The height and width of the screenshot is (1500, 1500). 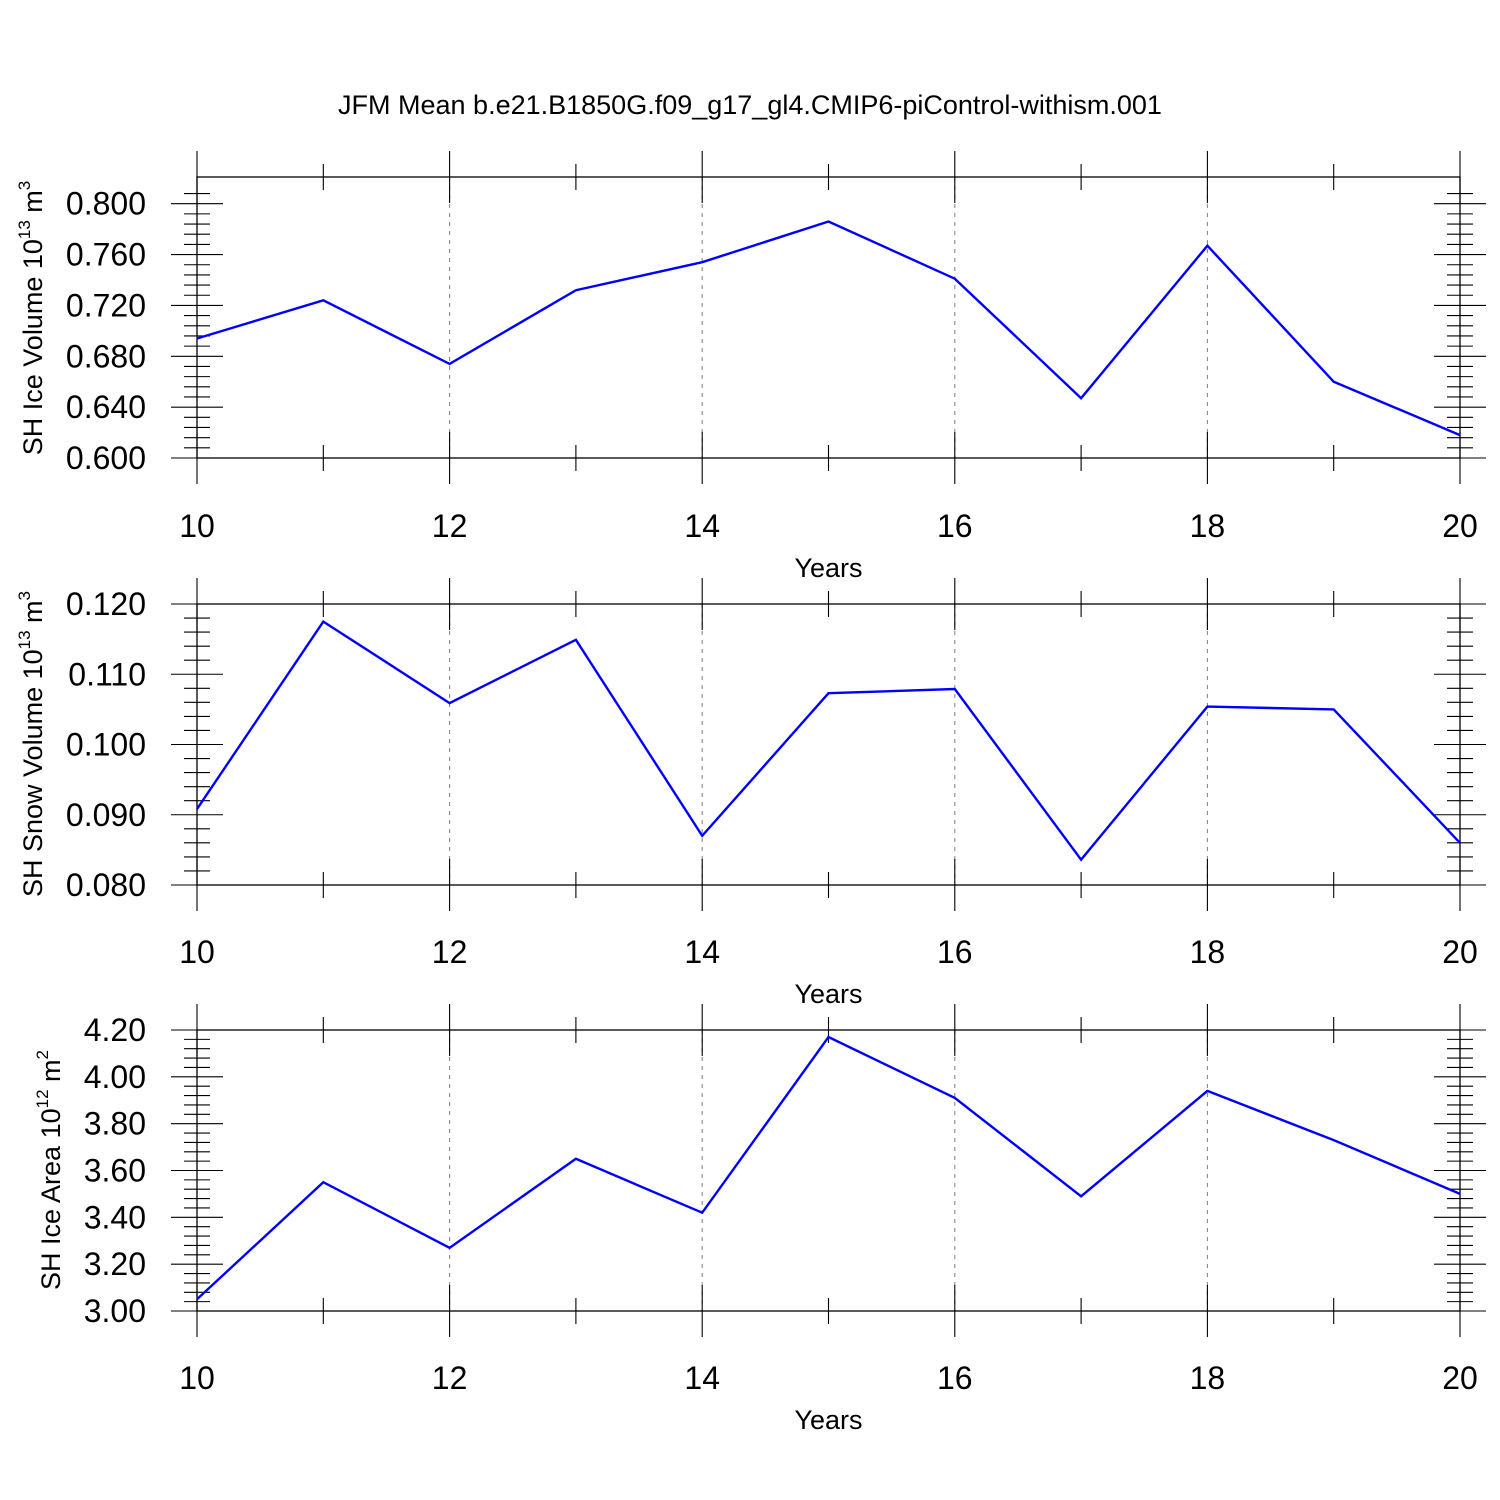 I want to click on y-tick-label: 0.760, so click(x=106, y=255).